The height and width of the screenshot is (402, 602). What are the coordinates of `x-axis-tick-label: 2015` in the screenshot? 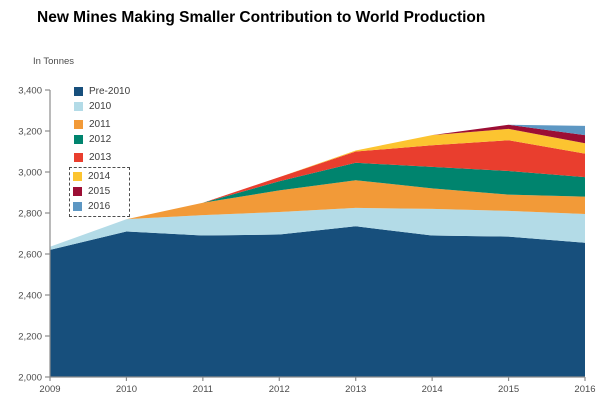 It's located at (508, 389).